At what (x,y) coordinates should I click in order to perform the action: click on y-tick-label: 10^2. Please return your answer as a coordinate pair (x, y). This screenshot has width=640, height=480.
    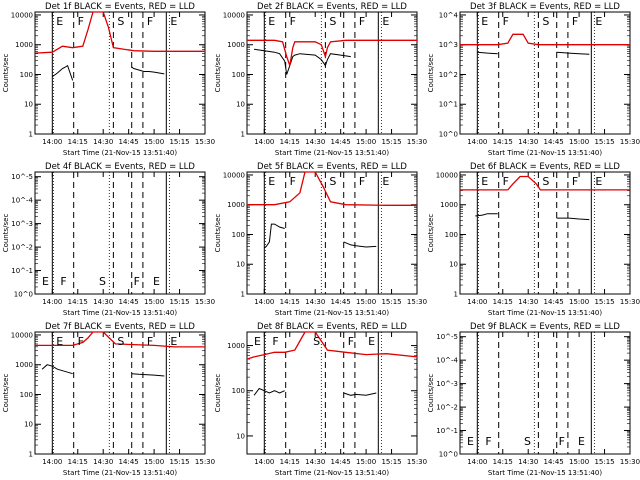
    Looking at the image, I should click on (448, 75).